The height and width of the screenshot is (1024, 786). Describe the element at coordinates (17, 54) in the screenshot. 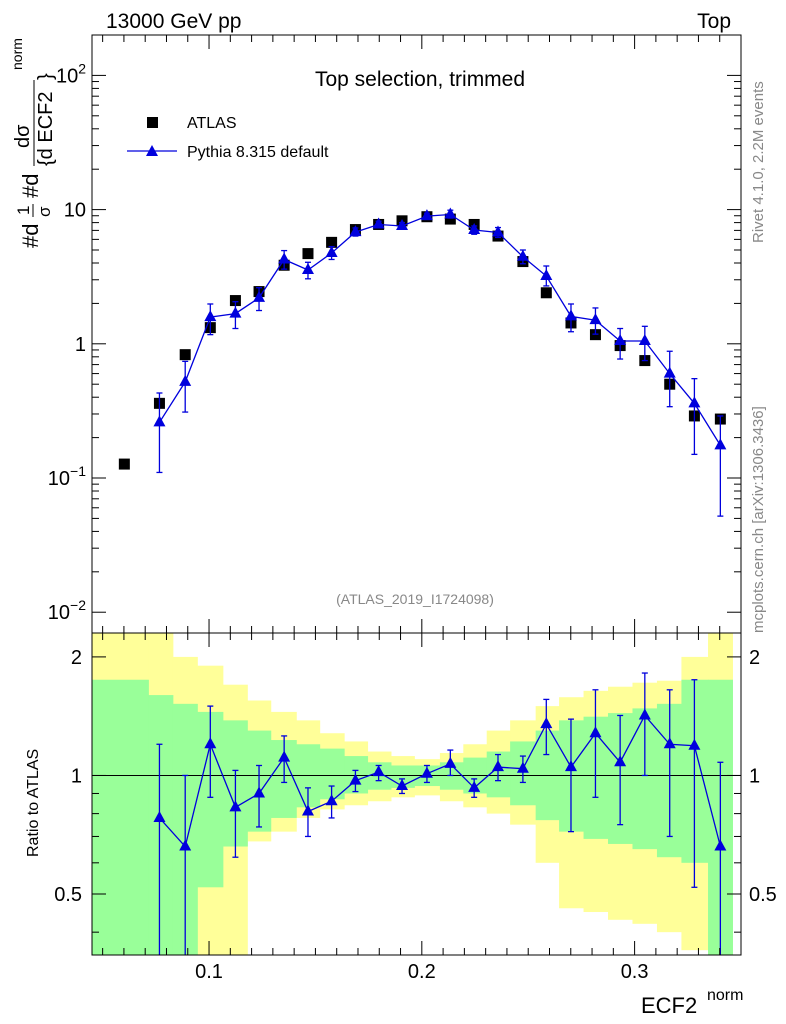

I see `ylabel-sup: norm` at that location.